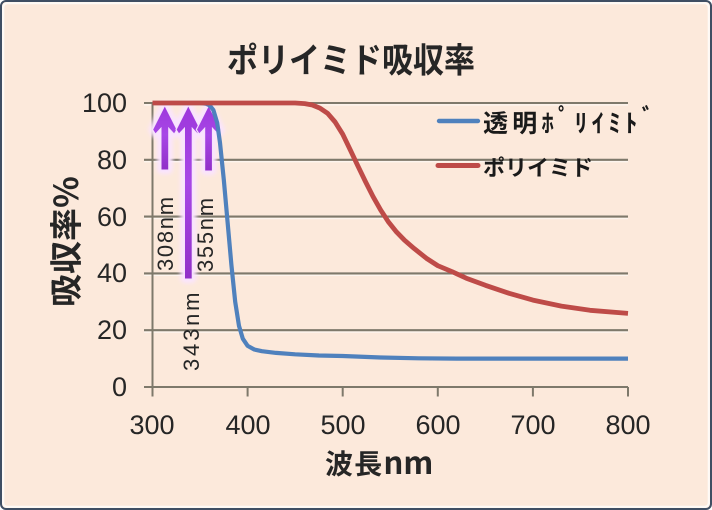  I want to click on svg-text: 308nm, so click(165, 233).